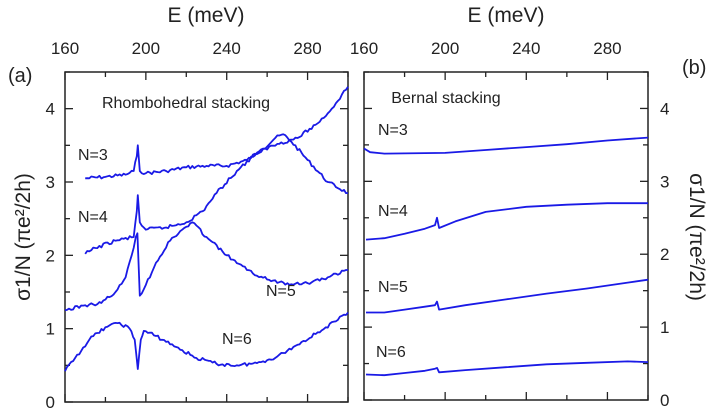  Describe the element at coordinates (20, 76) in the screenshot. I see `panel-label: (a)` at that location.